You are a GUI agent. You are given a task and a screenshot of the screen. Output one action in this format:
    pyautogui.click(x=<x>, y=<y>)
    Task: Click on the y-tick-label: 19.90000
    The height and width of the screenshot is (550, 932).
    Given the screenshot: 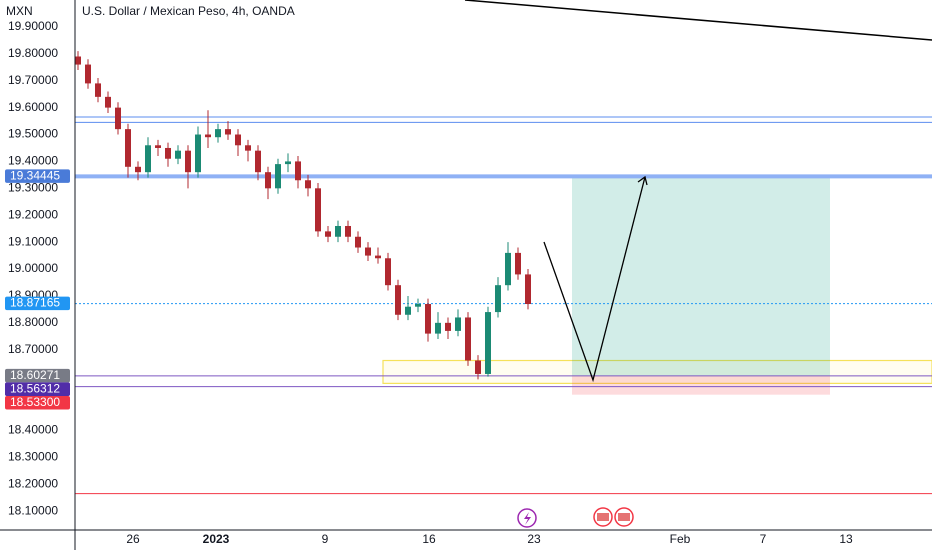 What is the action you would take?
    pyautogui.click(x=33, y=26)
    